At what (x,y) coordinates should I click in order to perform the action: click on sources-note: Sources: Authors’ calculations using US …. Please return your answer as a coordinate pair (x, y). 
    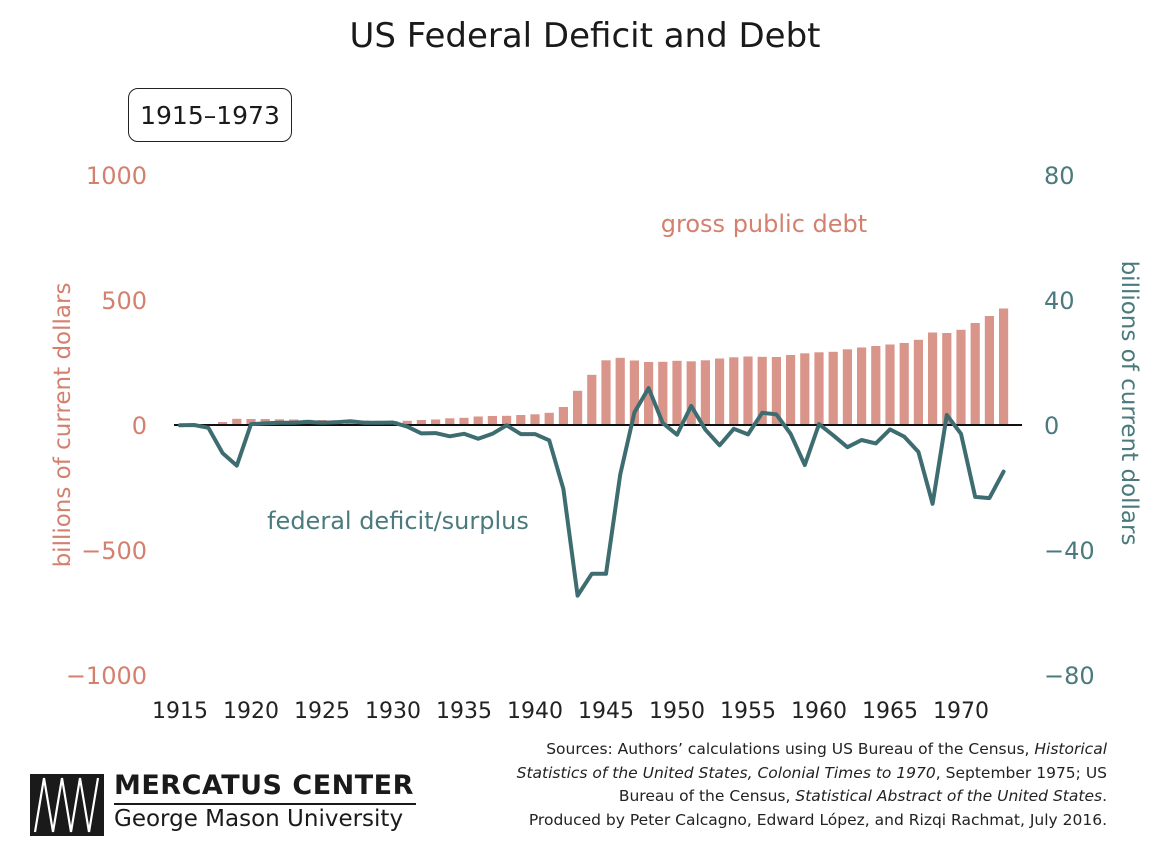
    Looking at the image, I should click on (807, 785).